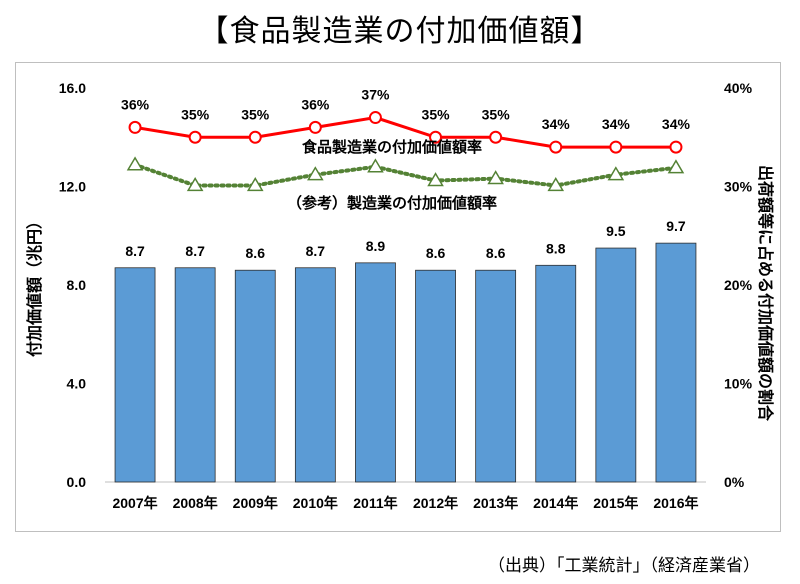 This screenshot has height=584, width=800. Describe the element at coordinates (738, 88) in the screenshot. I see `y-right-tick-label: 40%` at that location.